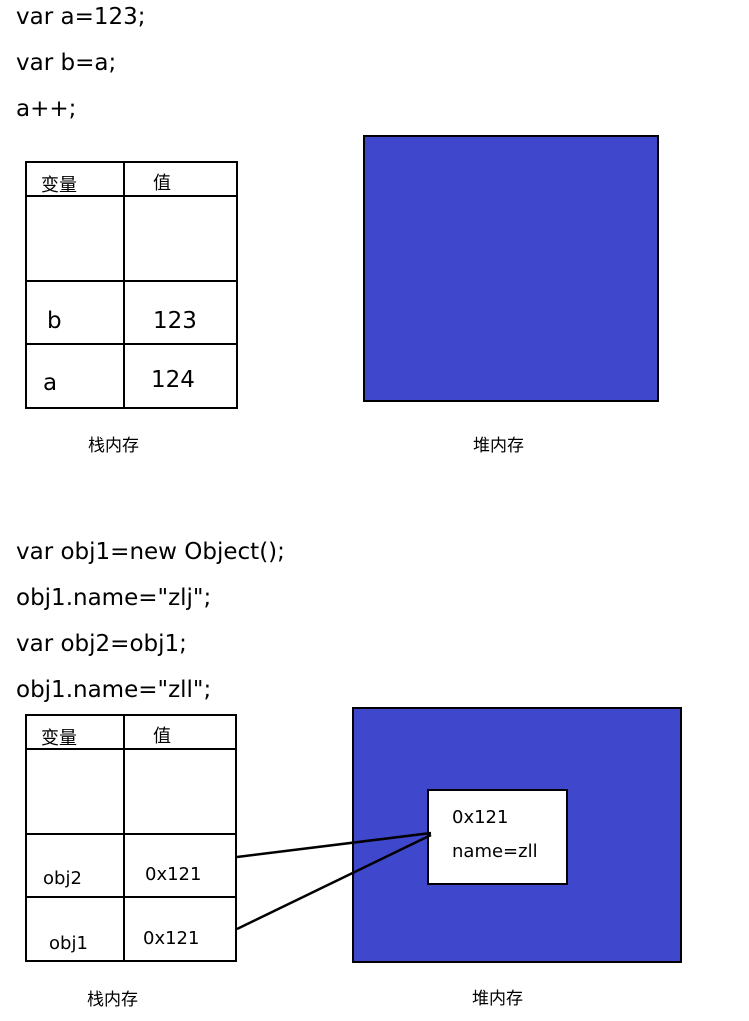  What do you see at coordinates (81, 17) in the screenshot?
I see `code-line-1: var a=123;` at bounding box center [81, 17].